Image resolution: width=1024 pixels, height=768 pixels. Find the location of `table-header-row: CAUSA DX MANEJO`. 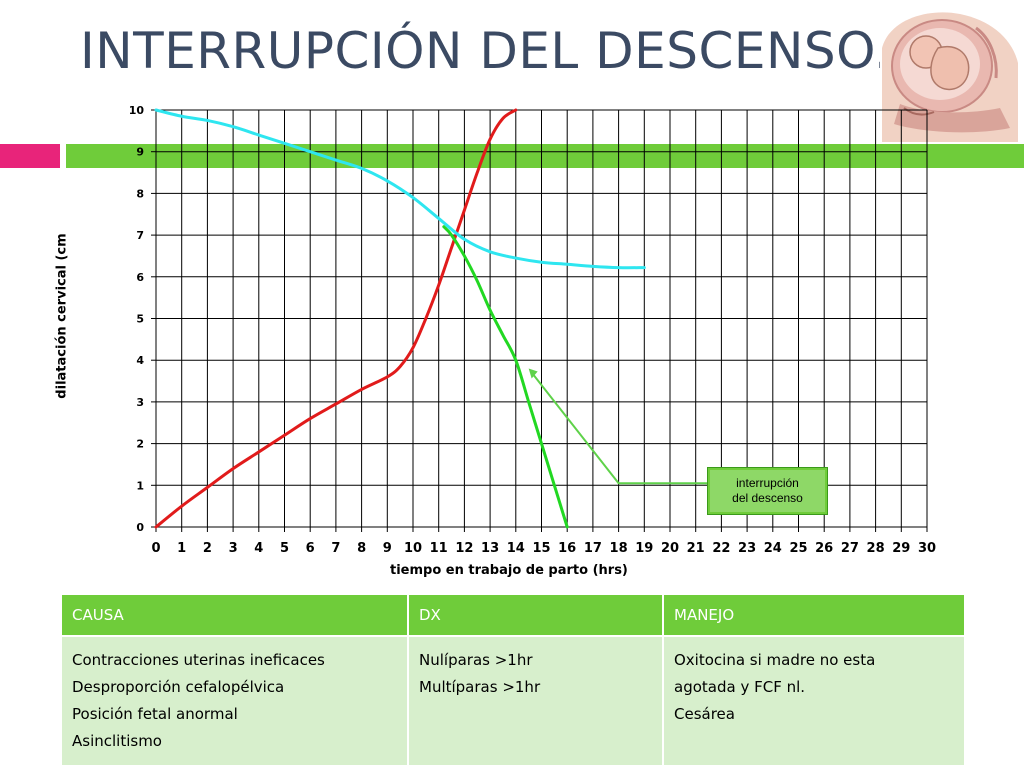

table-header-row: CAUSA DX MANEJO is located at coordinates (513, 615).